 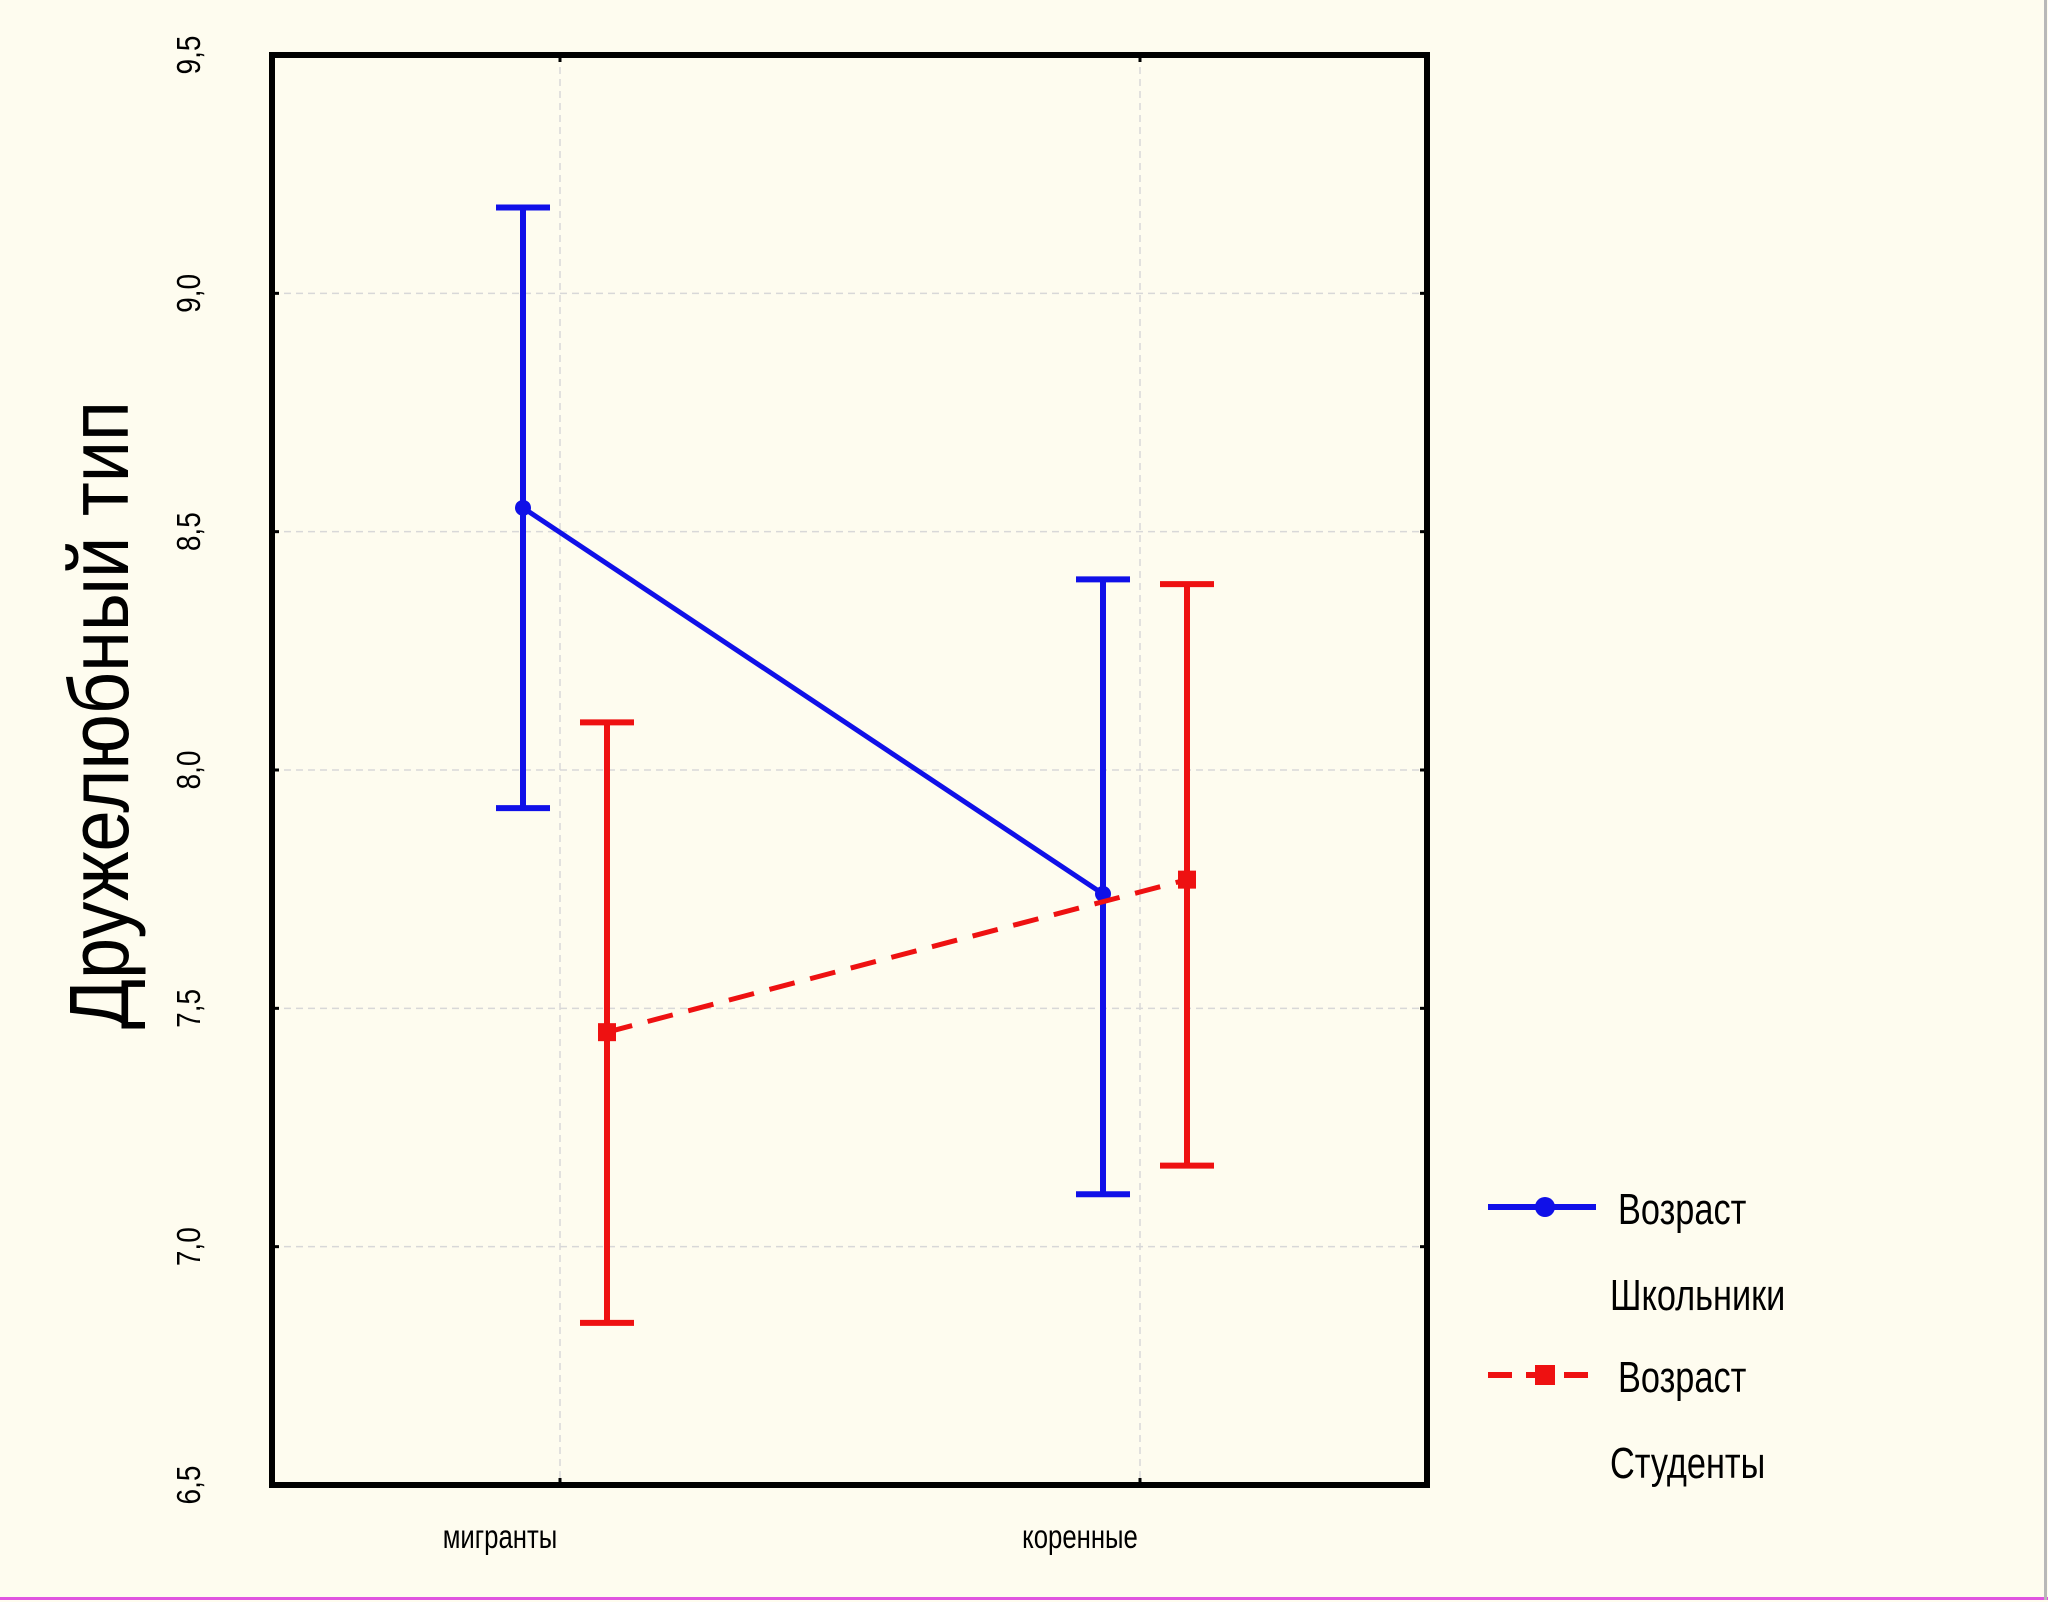 I want to click on x-tick-label: коренные, so click(x=1080, y=1537).